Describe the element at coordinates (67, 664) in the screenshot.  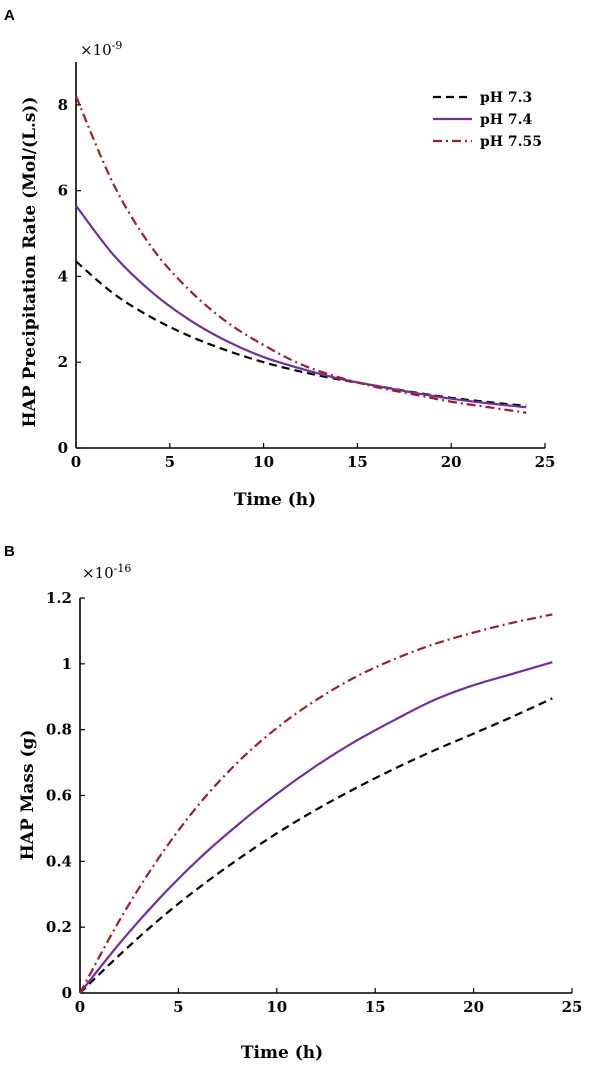
I see `panel-b-y-tick-label: 1` at that location.